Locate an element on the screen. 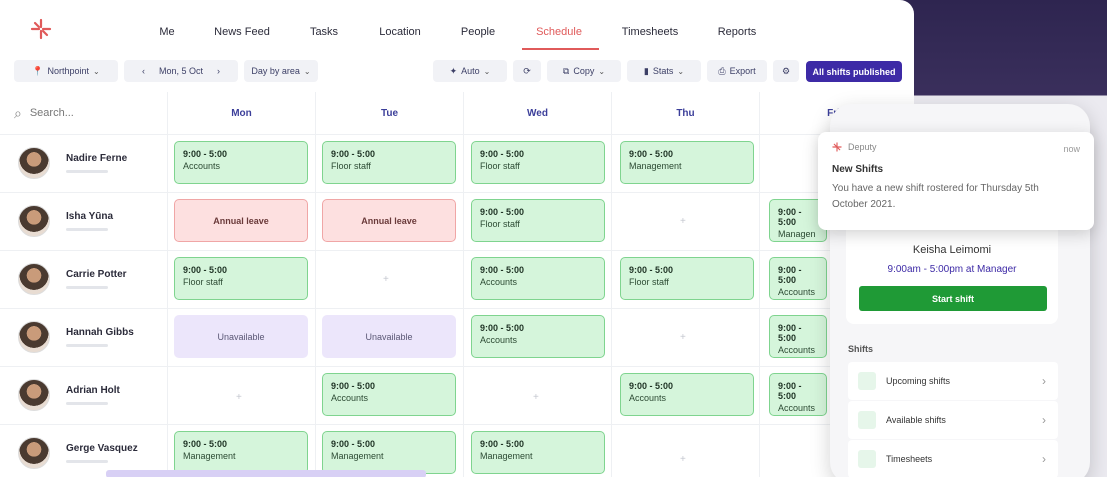 The height and width of the screenshot is (477, 1107). shift-card: 9:00 - 5:00 Managen is located at coordinates (798, 220).